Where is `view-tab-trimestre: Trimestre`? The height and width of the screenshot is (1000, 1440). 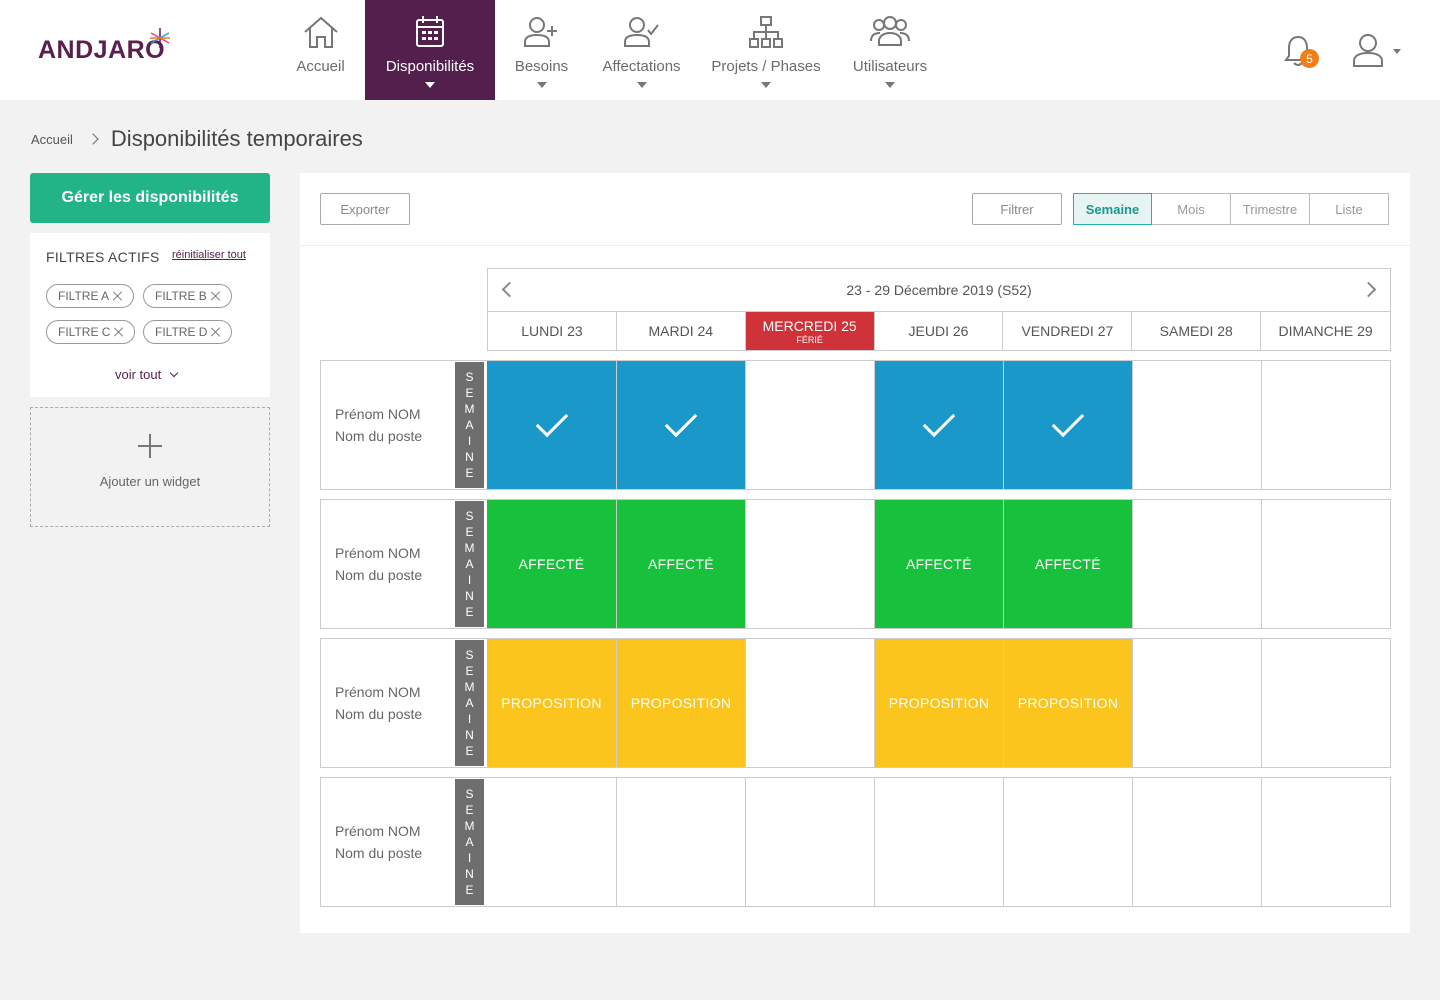
view-tab-trimestre: Trimestre is located at coordinates (1270, 209).